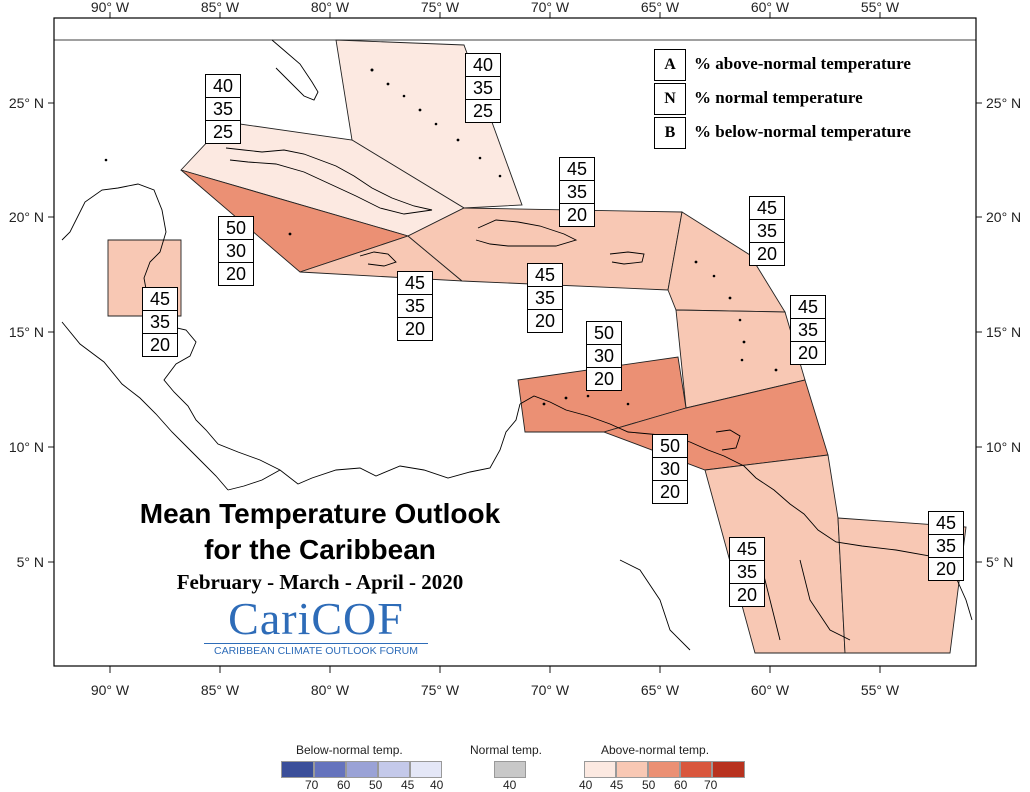 The image size is (1030, 792). Describe the element at coordinates (1003, 103) in the screenshot. I see `lat-label-right: 25° N` at that location.